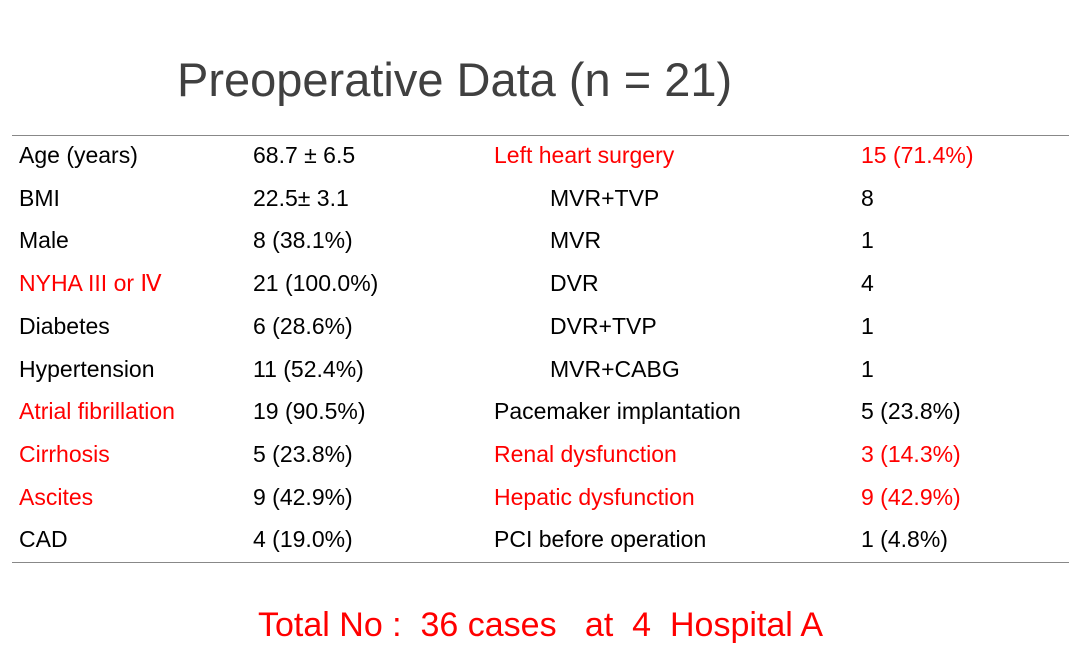 This screenshot has width=1080, height=654. I want to click on row-value: 4 (19.0%), so click(303, 539).